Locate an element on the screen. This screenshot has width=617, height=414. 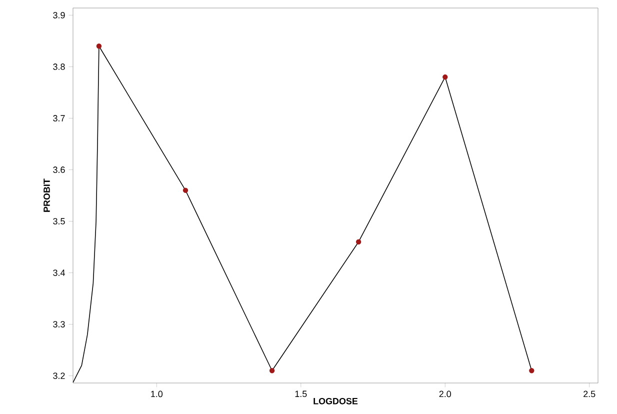
y-tick-label: 3.5 is located at coordinates (59, 221).